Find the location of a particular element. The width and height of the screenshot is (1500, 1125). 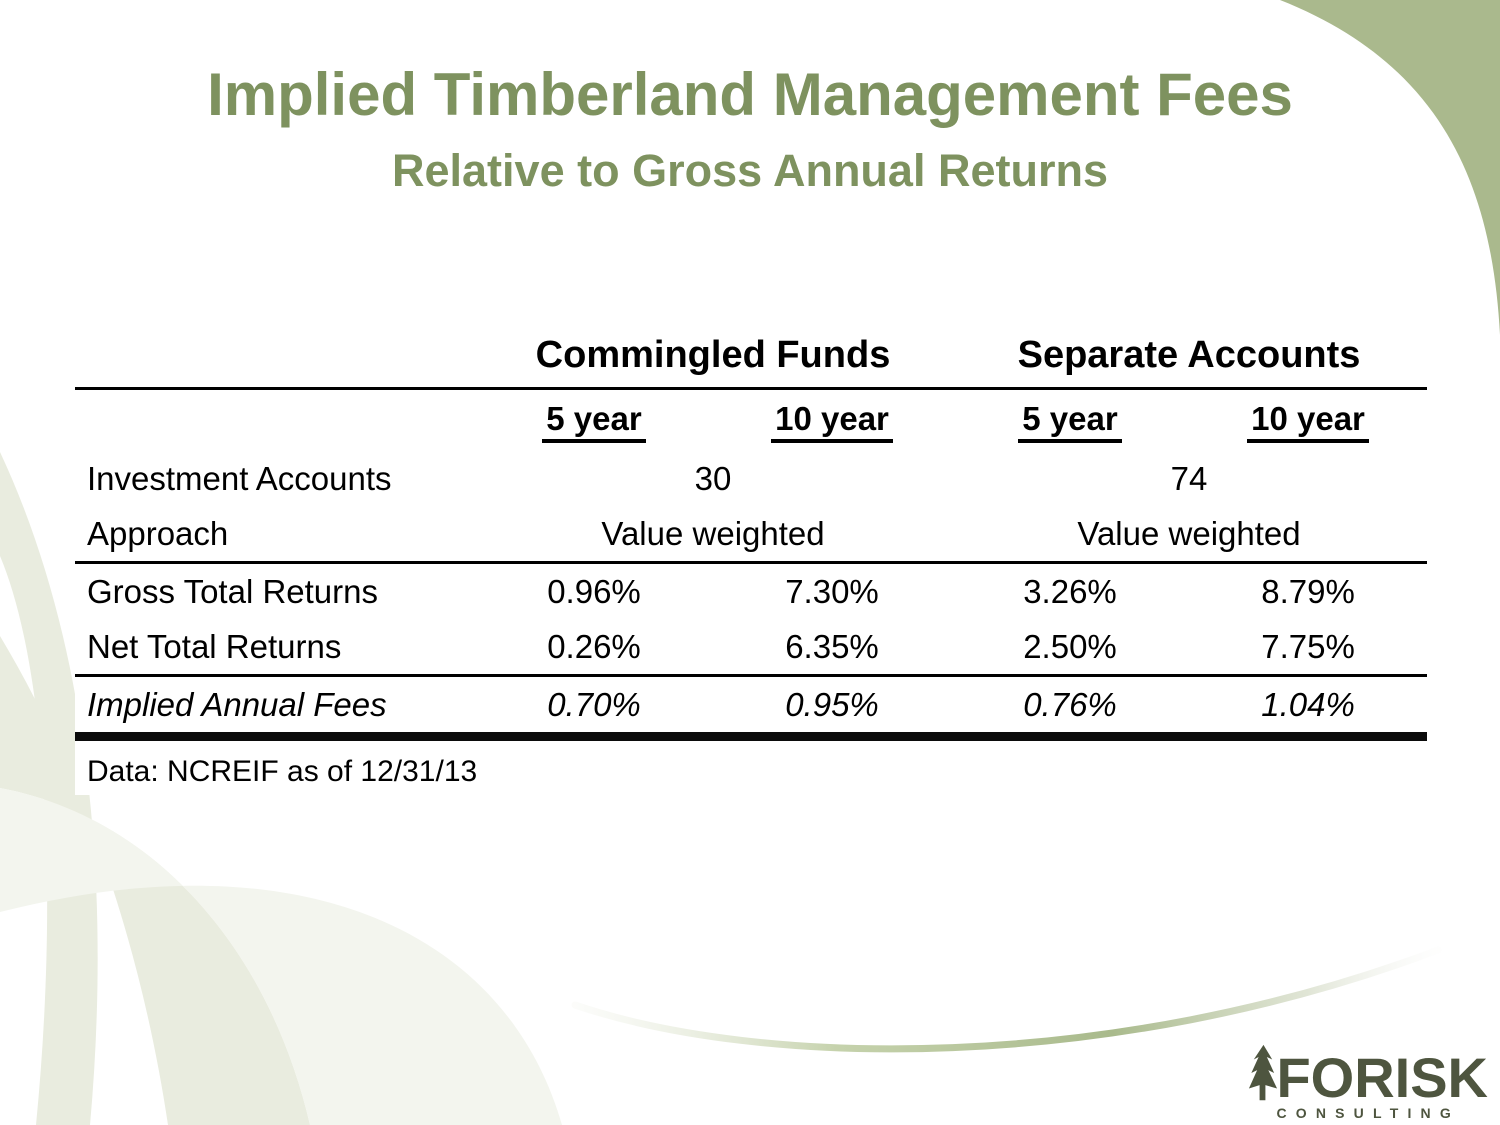

table-row-approach: Approach Value weighted Value weighted is located at coordinates (751, 535).